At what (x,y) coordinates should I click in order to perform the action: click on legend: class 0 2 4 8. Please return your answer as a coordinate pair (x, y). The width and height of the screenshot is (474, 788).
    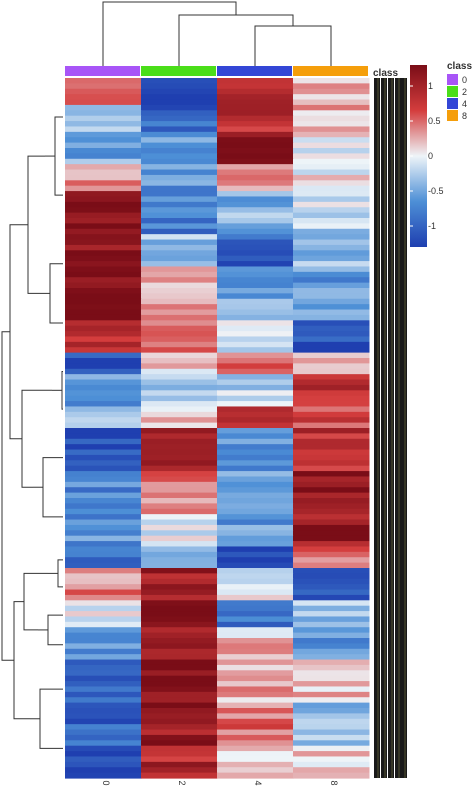
    Looking at the image, I should click on (459, 91).